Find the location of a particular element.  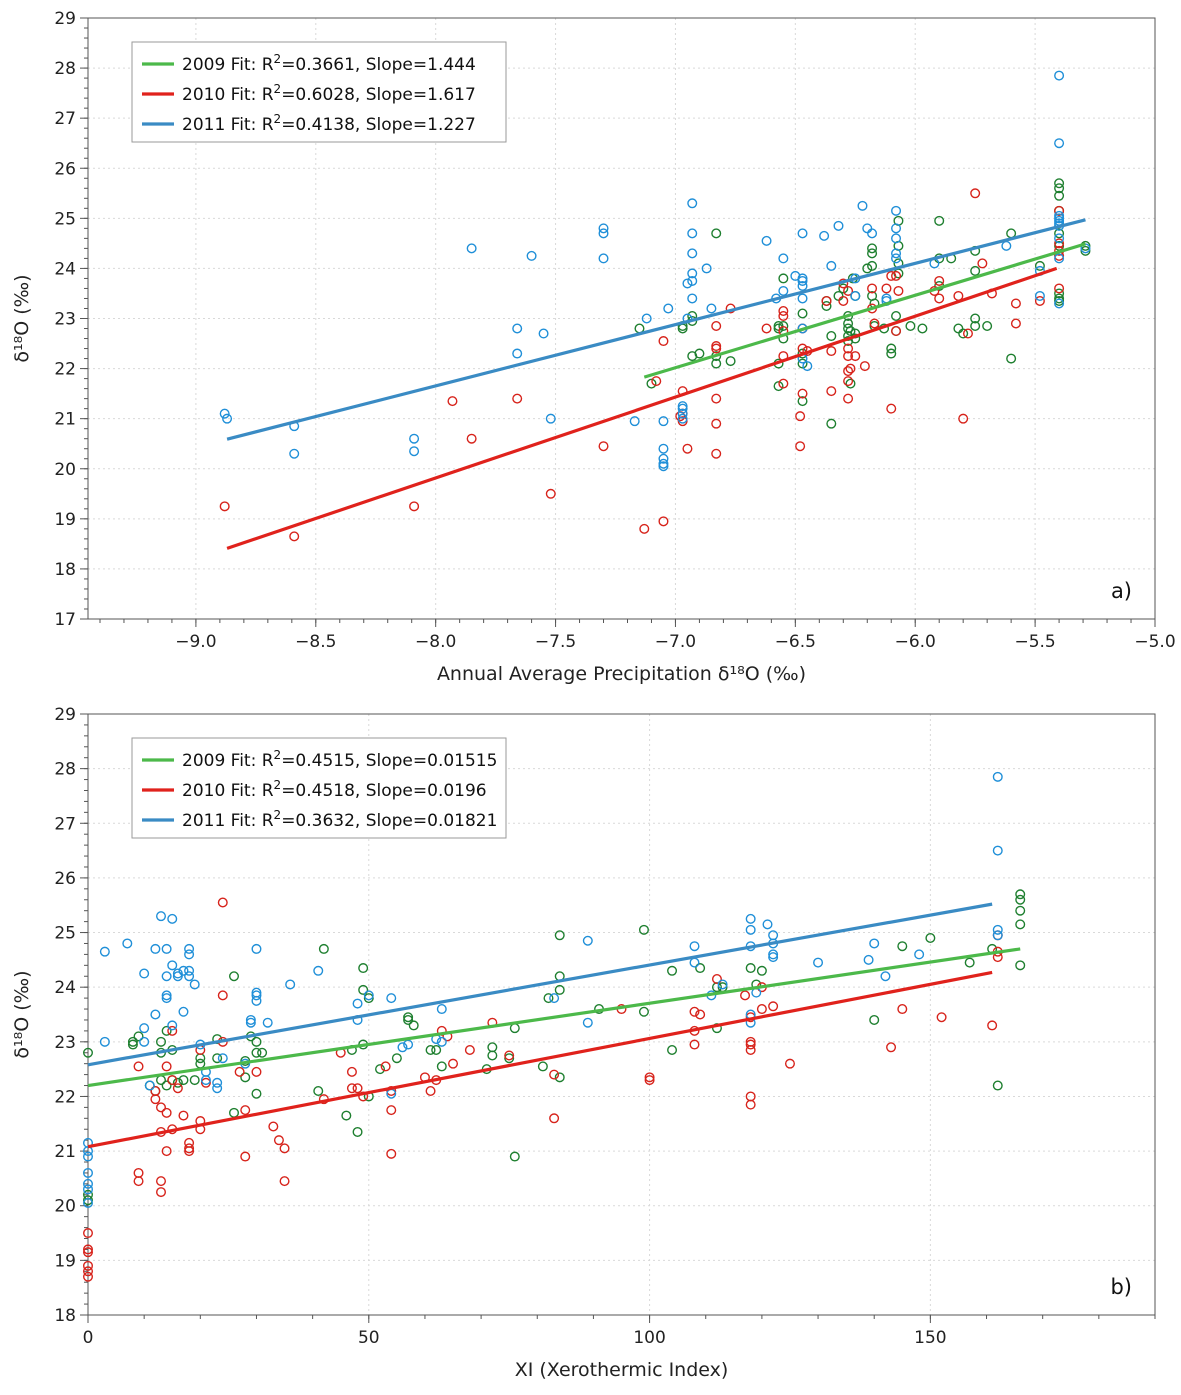

x-tick-label: −5.5 is located at coordinates (1034, 642).